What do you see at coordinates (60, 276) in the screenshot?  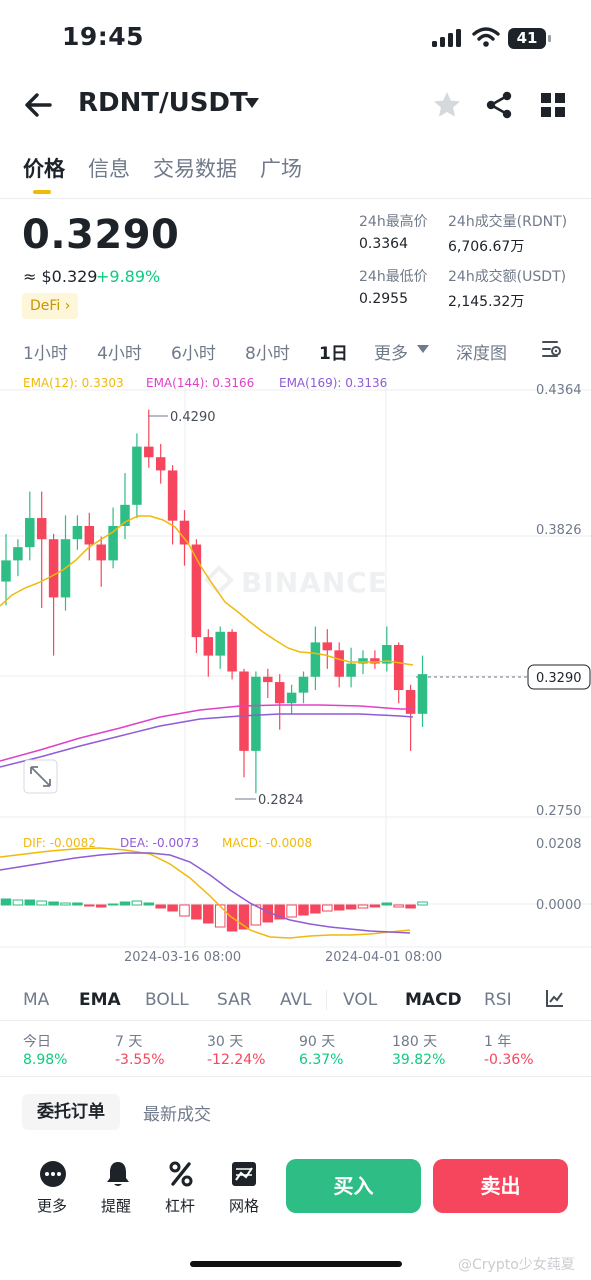 I see `approx-usd-price: ≈ $0.329` at bounding box center [60, 276].